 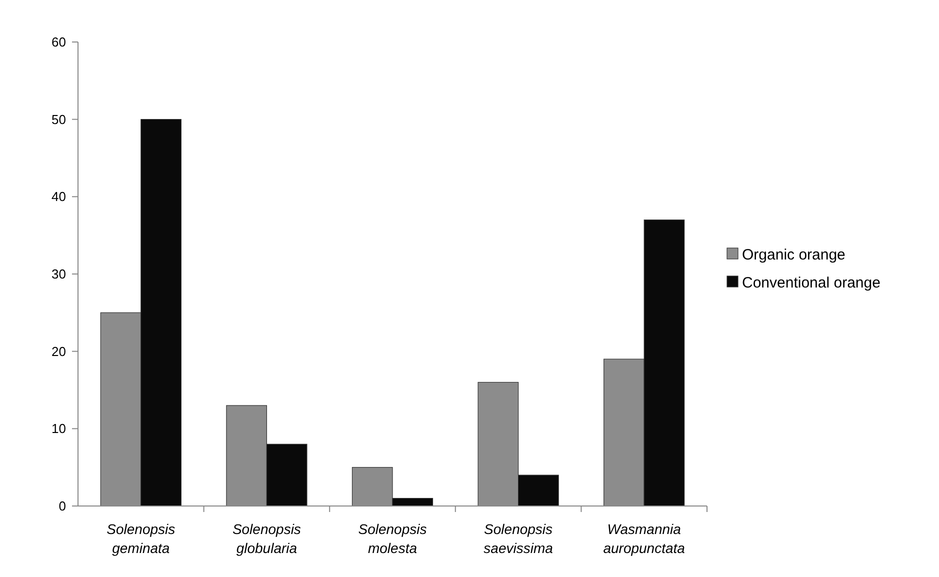 I want to click on y-tick-label: 40, so click(x=59, y=196).